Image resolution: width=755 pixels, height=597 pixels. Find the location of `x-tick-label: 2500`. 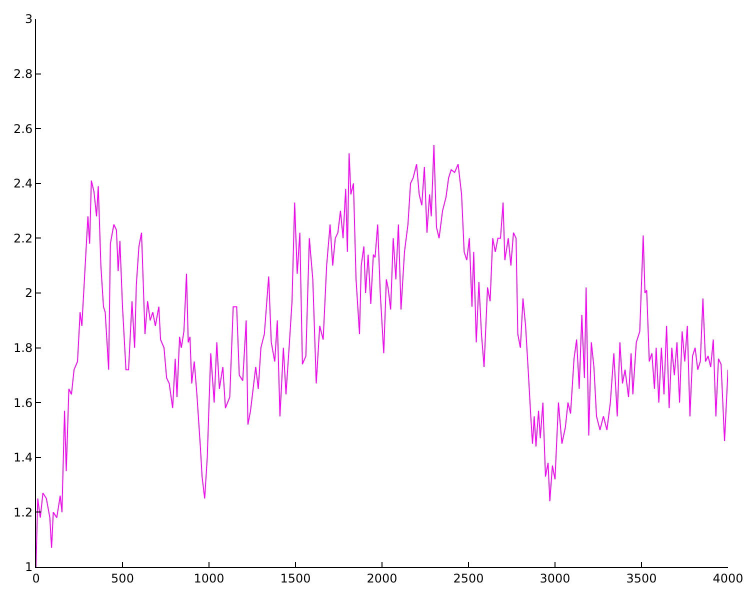

x-tick-label: 2500 is located at coordinates (468, 578).